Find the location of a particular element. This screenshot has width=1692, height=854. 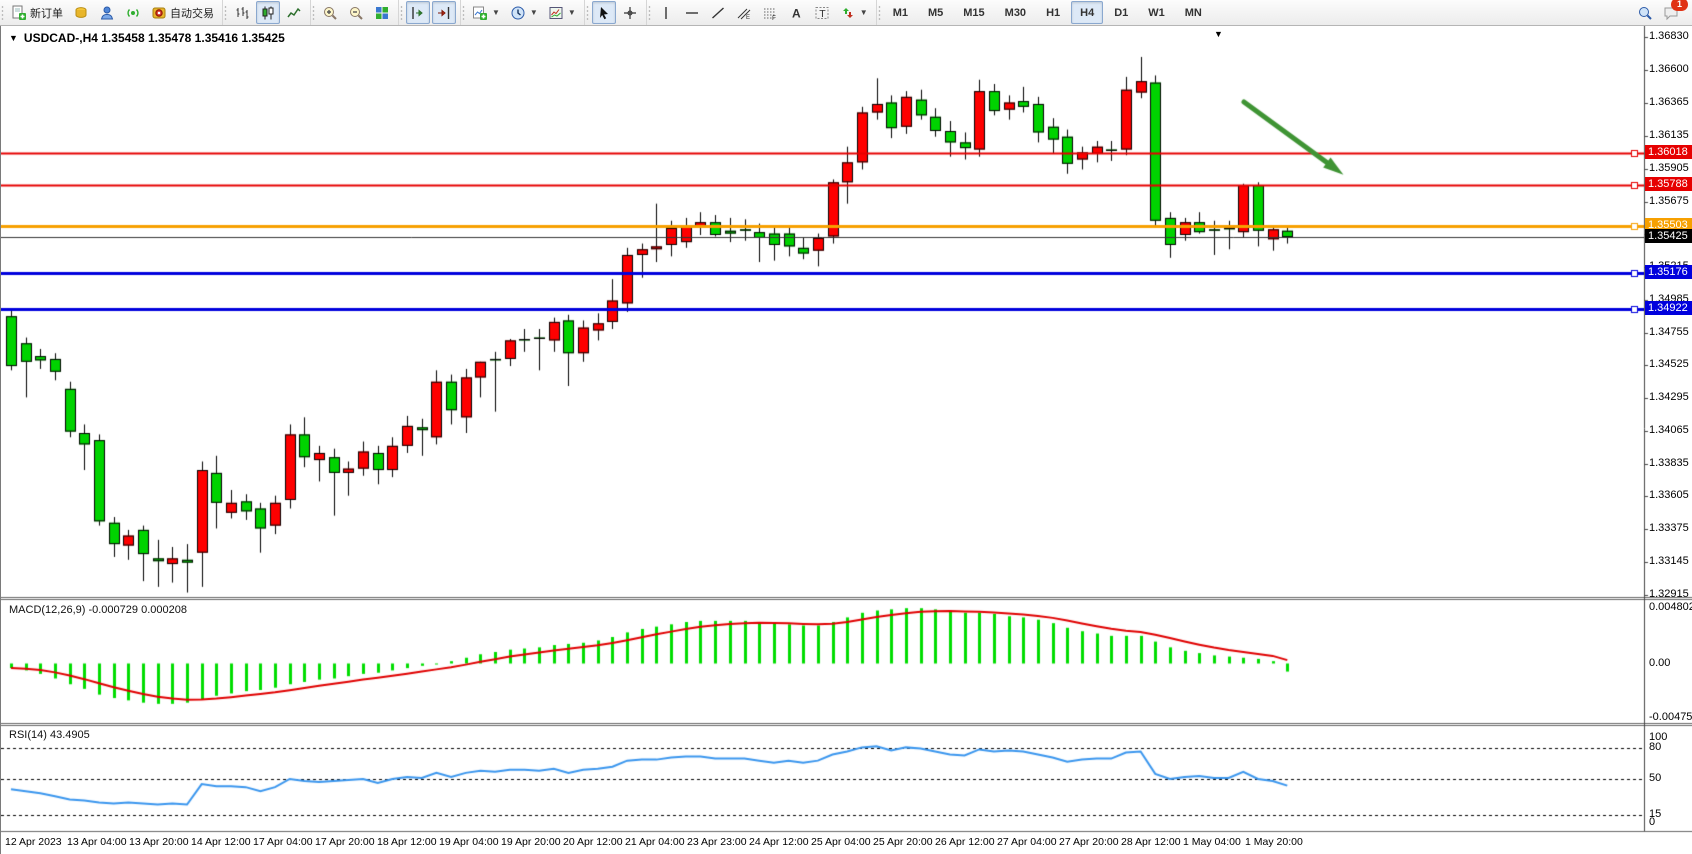

macd-max-label: 0.004802 is located at coordinates (1670, 607).